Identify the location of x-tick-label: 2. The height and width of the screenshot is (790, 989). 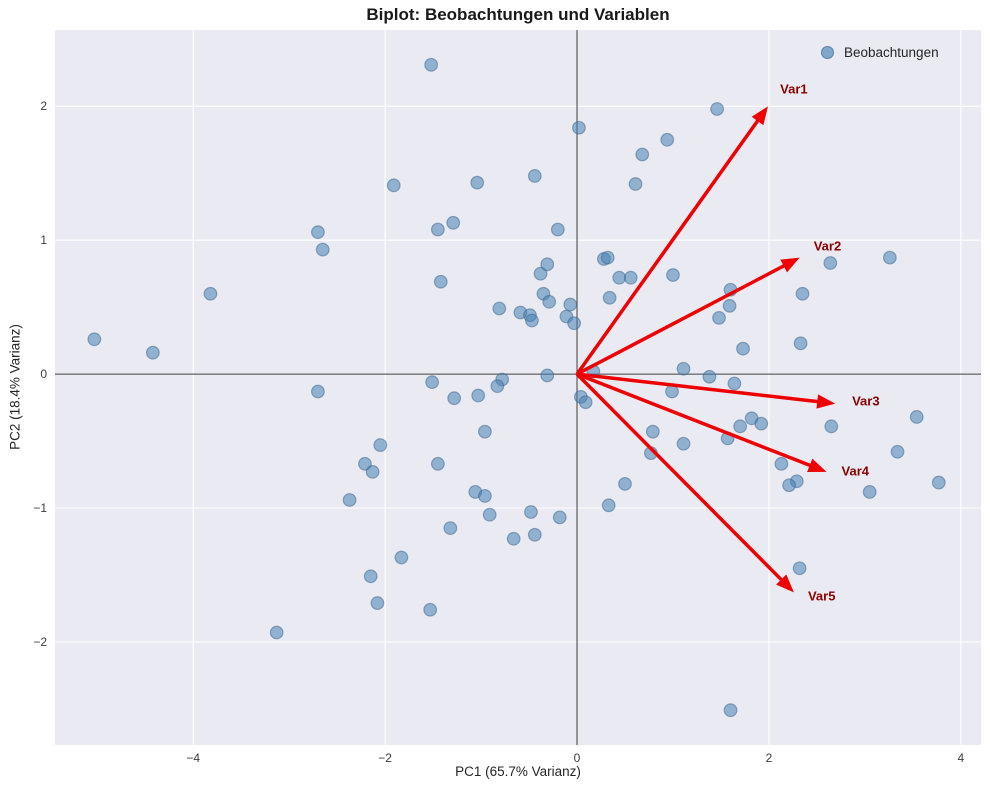
(769, 758).